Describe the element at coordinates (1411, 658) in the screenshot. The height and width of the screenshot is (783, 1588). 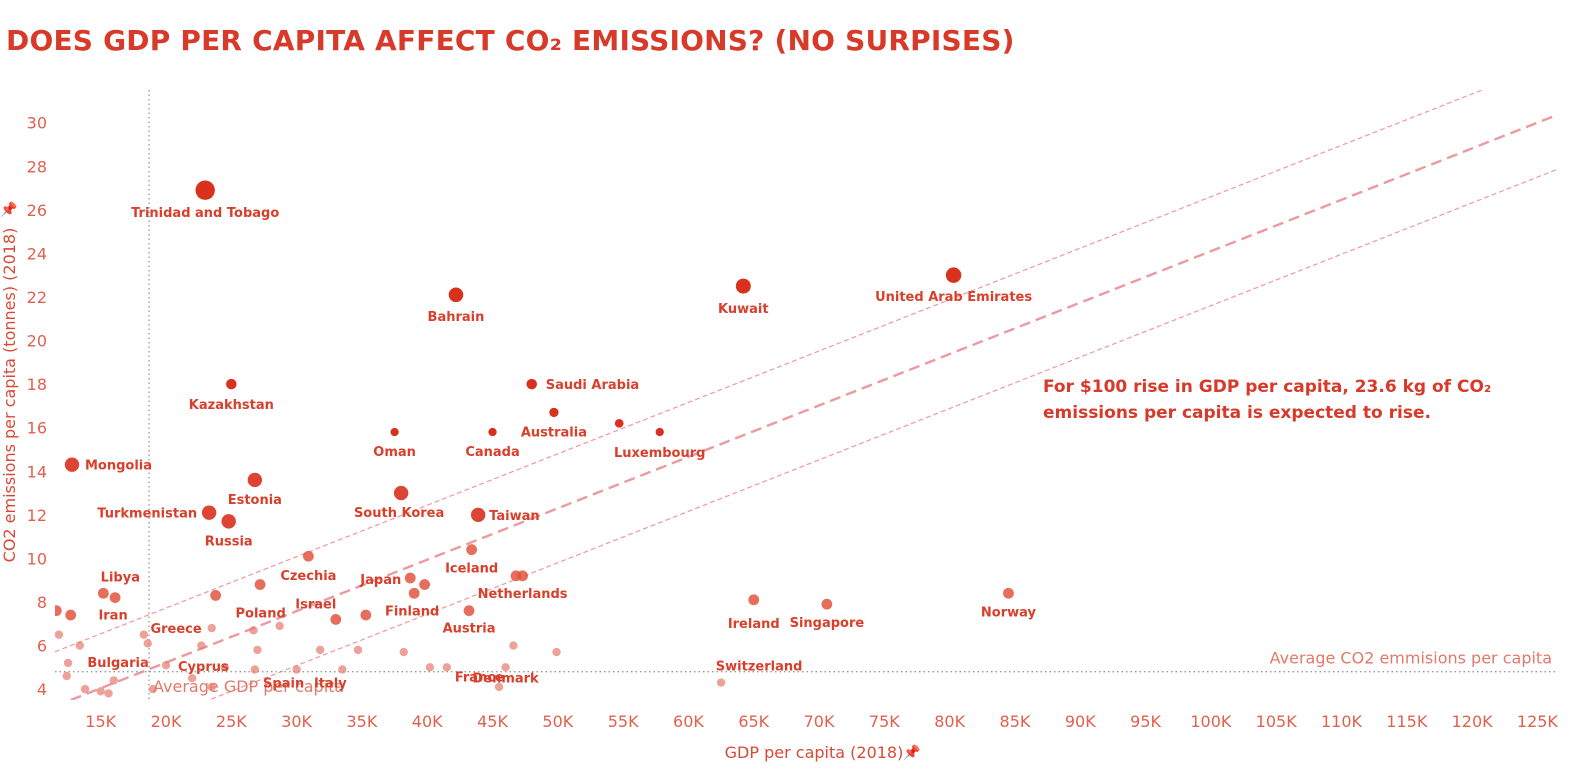
I see `avg-co2-label: Average CO2 emmisions per capita` at that location.